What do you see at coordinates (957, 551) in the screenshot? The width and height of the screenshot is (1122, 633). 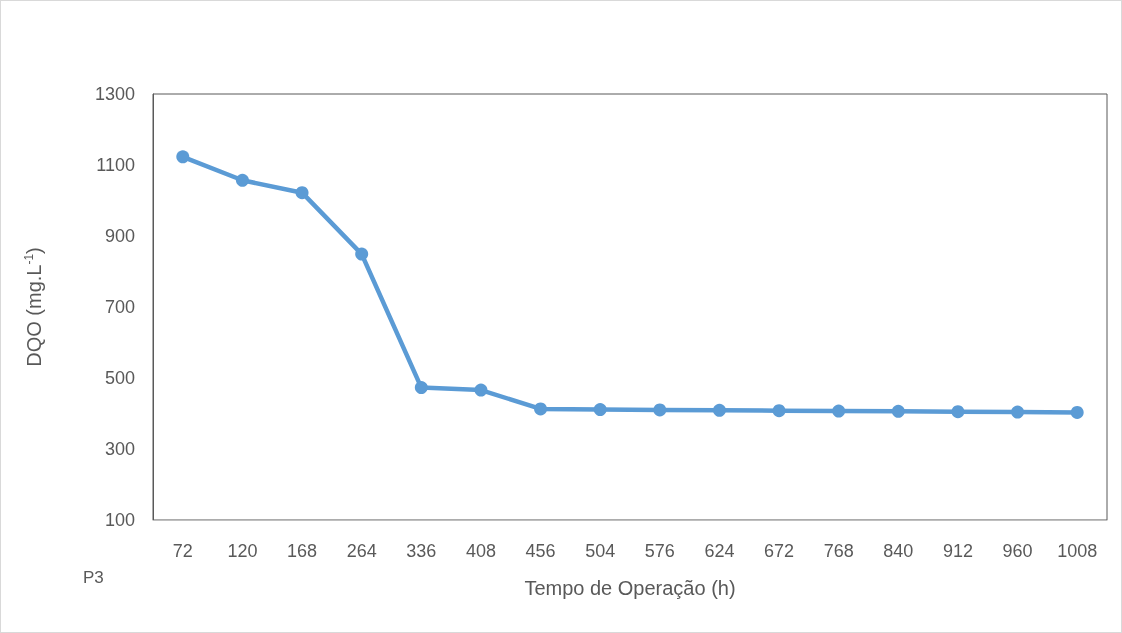 I see `x-tick-label: 912` at bounding box center [957, 551].